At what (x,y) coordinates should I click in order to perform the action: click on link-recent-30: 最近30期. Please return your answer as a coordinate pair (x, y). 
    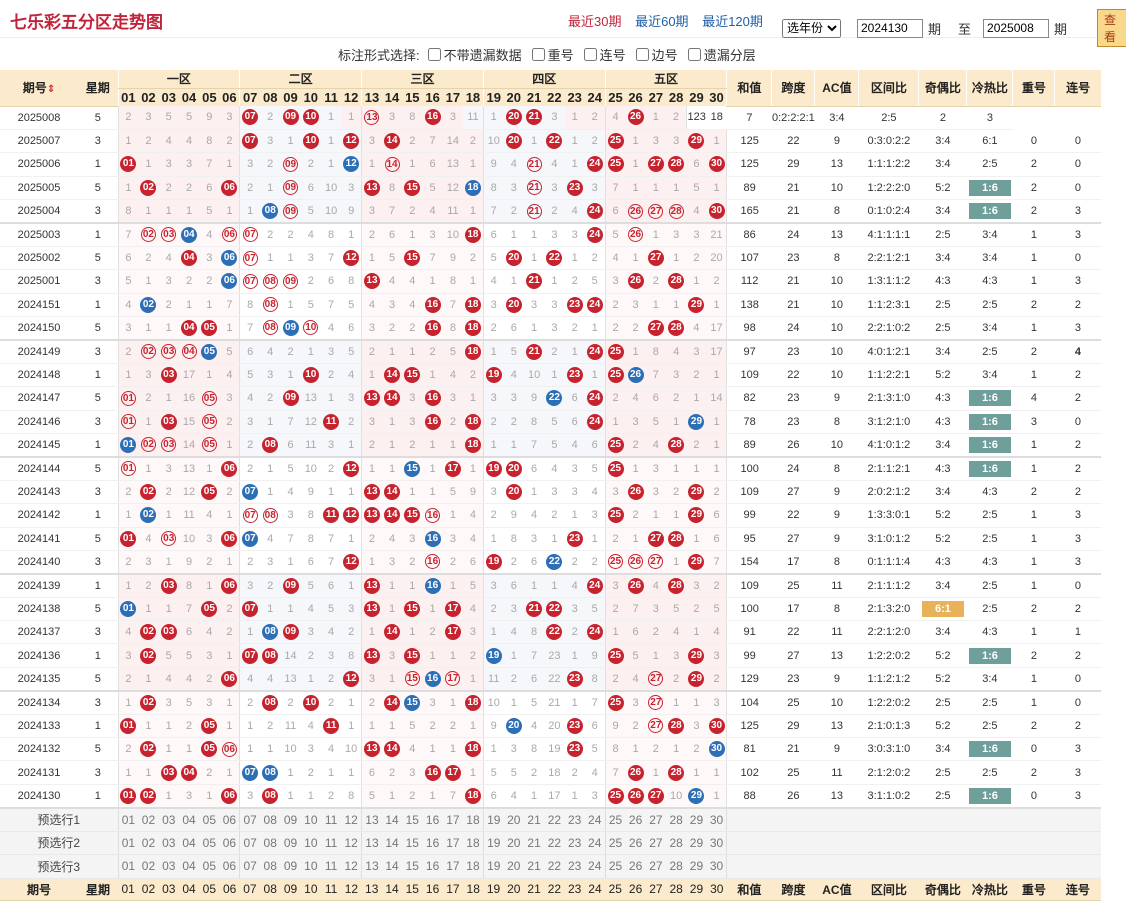
    Looking at the image, I should click on (595, 21).